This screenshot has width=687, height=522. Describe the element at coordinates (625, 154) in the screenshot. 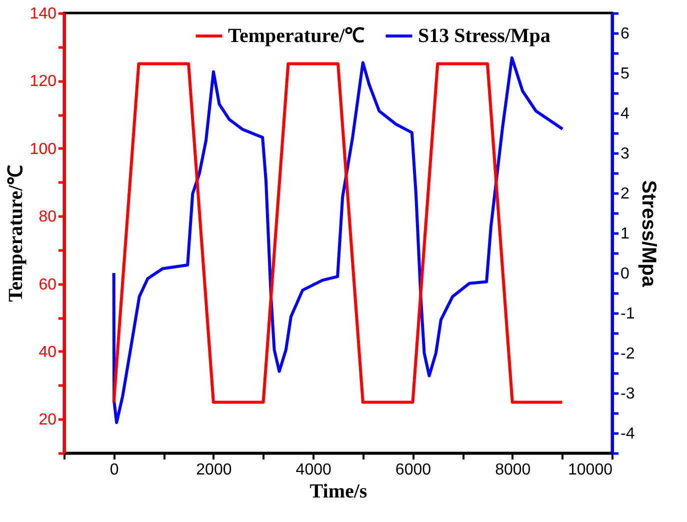

I see `y2-tick-label: 3` at that location.